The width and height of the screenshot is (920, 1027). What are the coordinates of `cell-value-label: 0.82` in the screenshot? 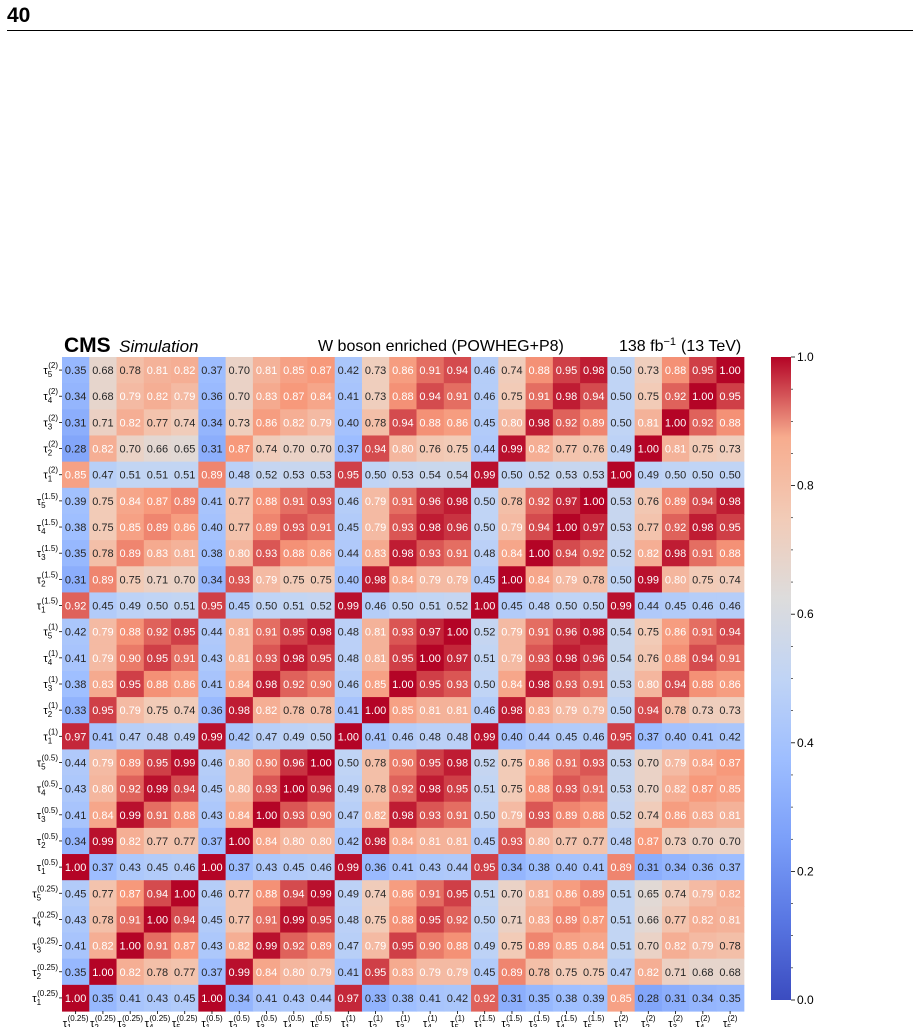 It's located at (102, 450).